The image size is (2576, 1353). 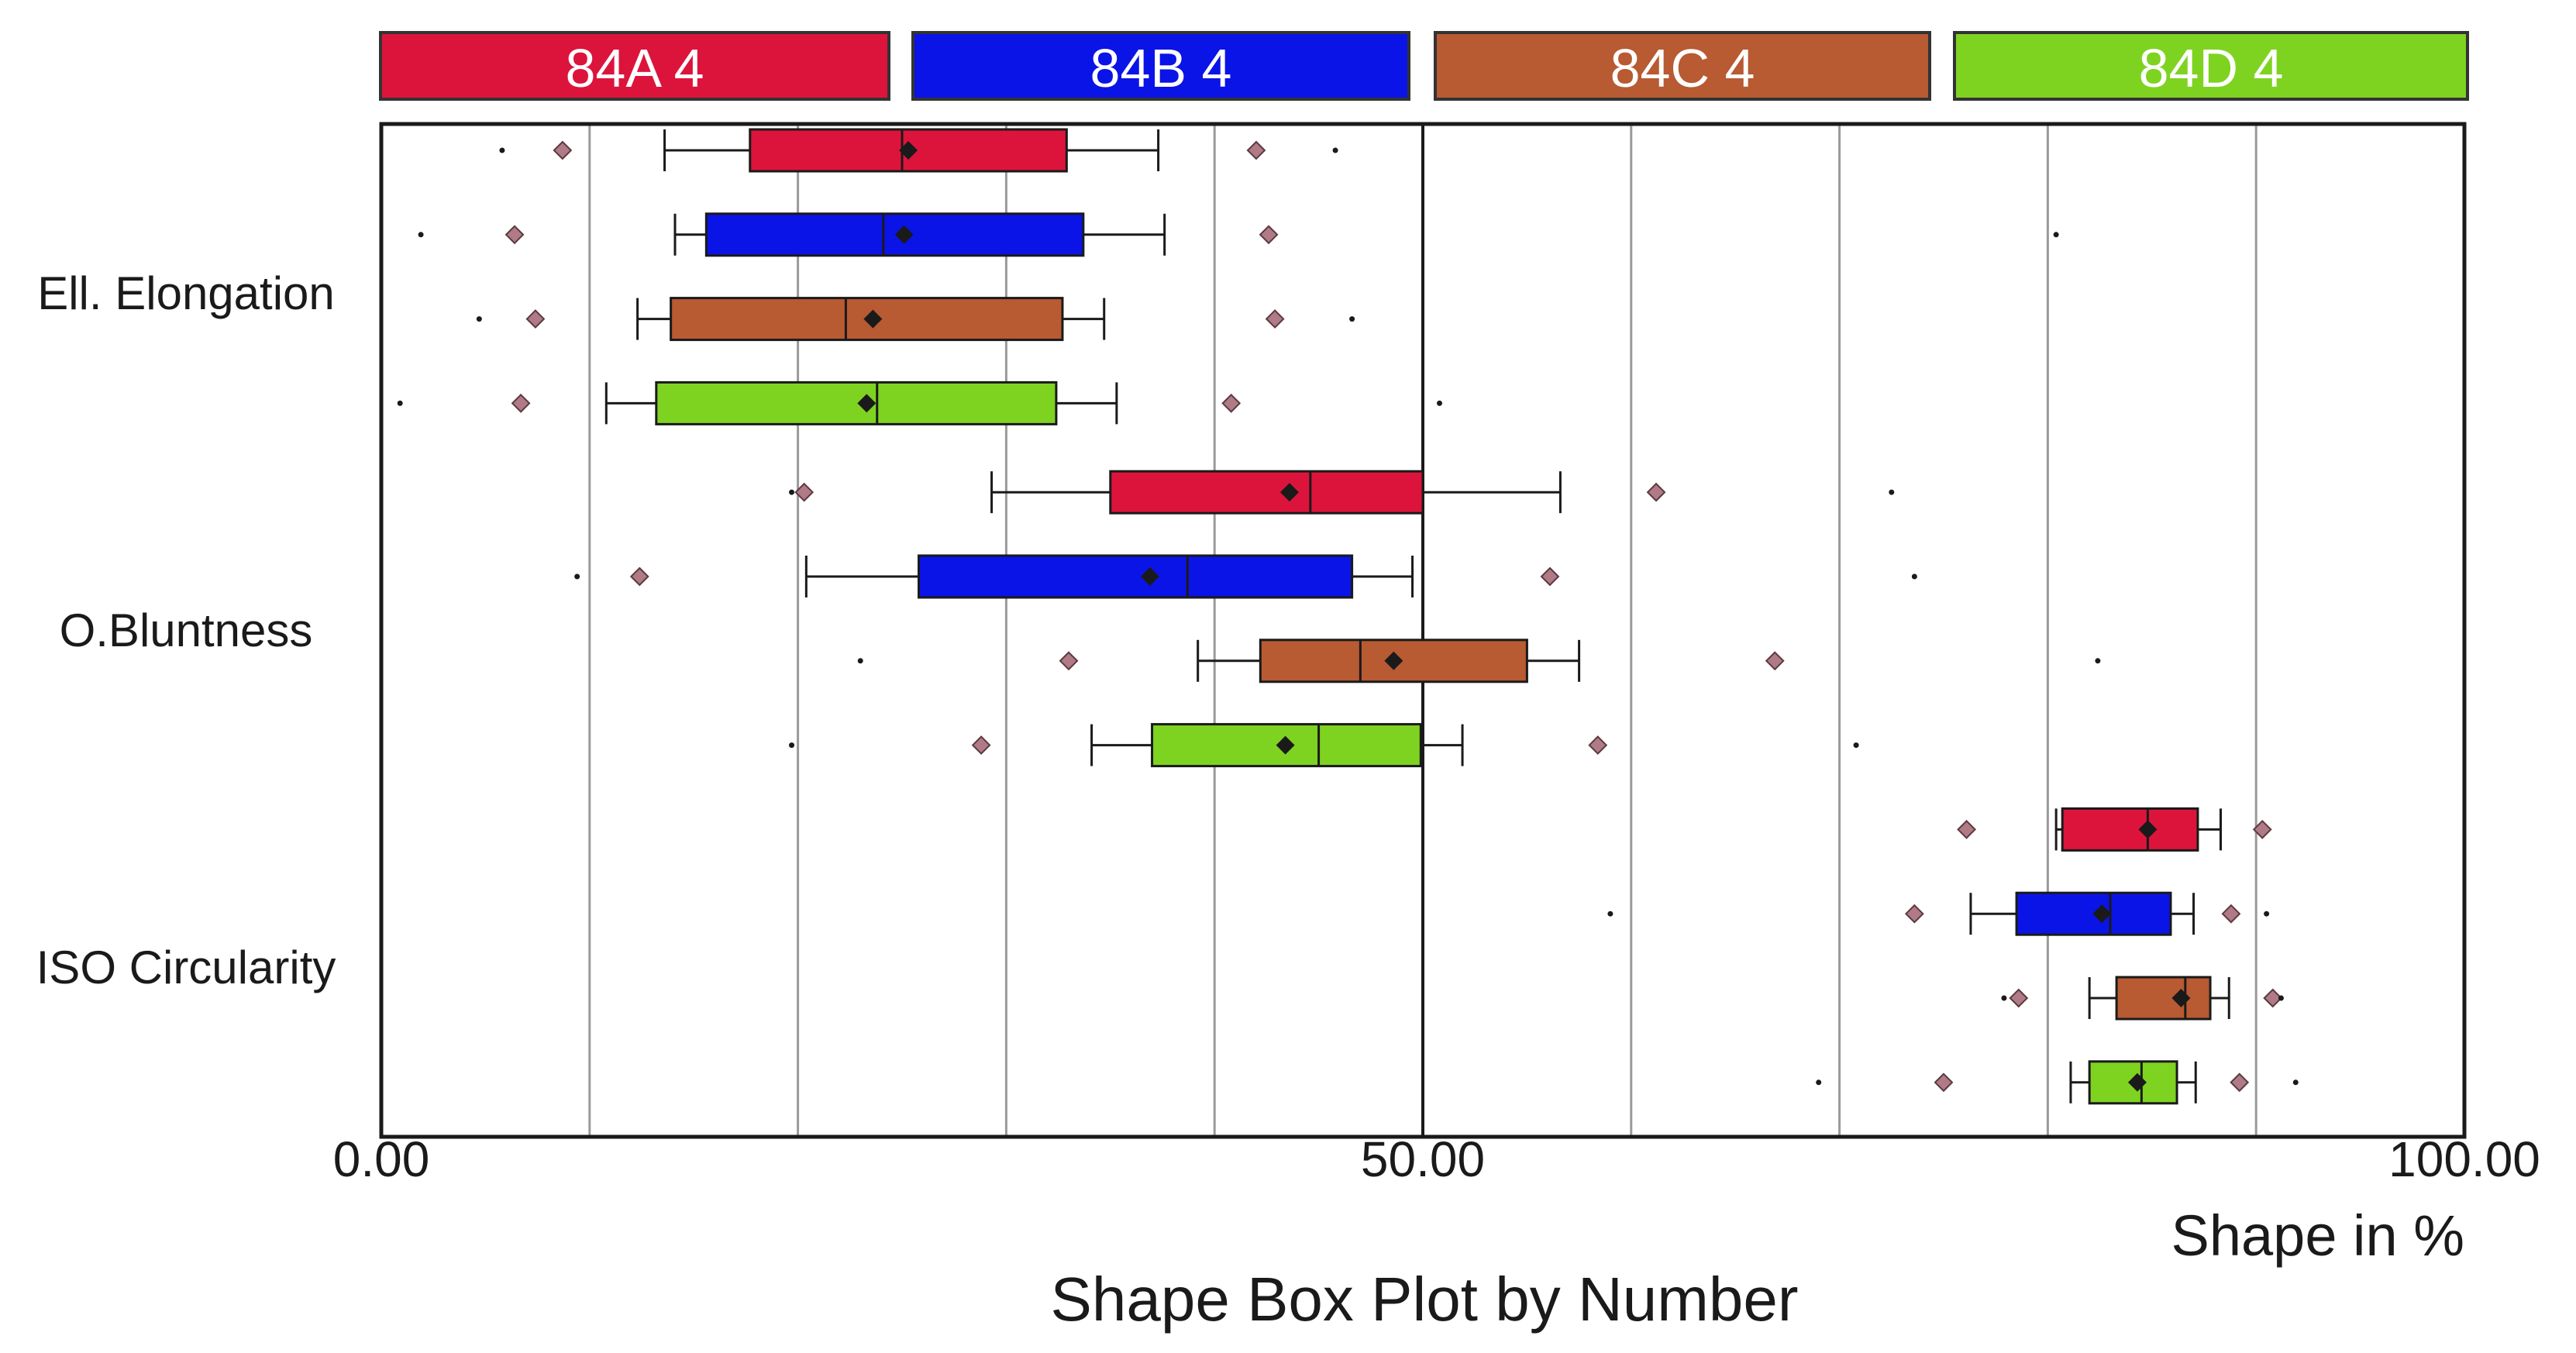 I want to click on x-tick-label: 50.00, so click(x=1423, y=1159).